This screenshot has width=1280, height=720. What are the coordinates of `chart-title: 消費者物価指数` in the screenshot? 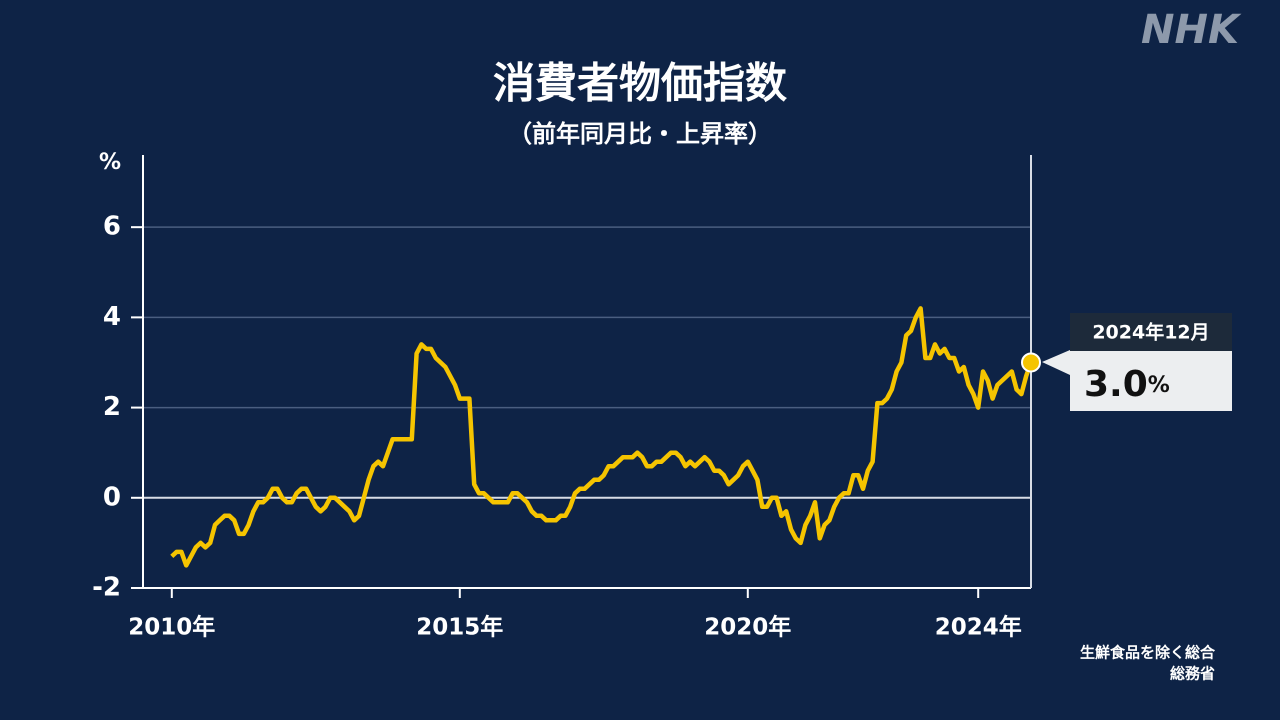 It's located at (640, 83).